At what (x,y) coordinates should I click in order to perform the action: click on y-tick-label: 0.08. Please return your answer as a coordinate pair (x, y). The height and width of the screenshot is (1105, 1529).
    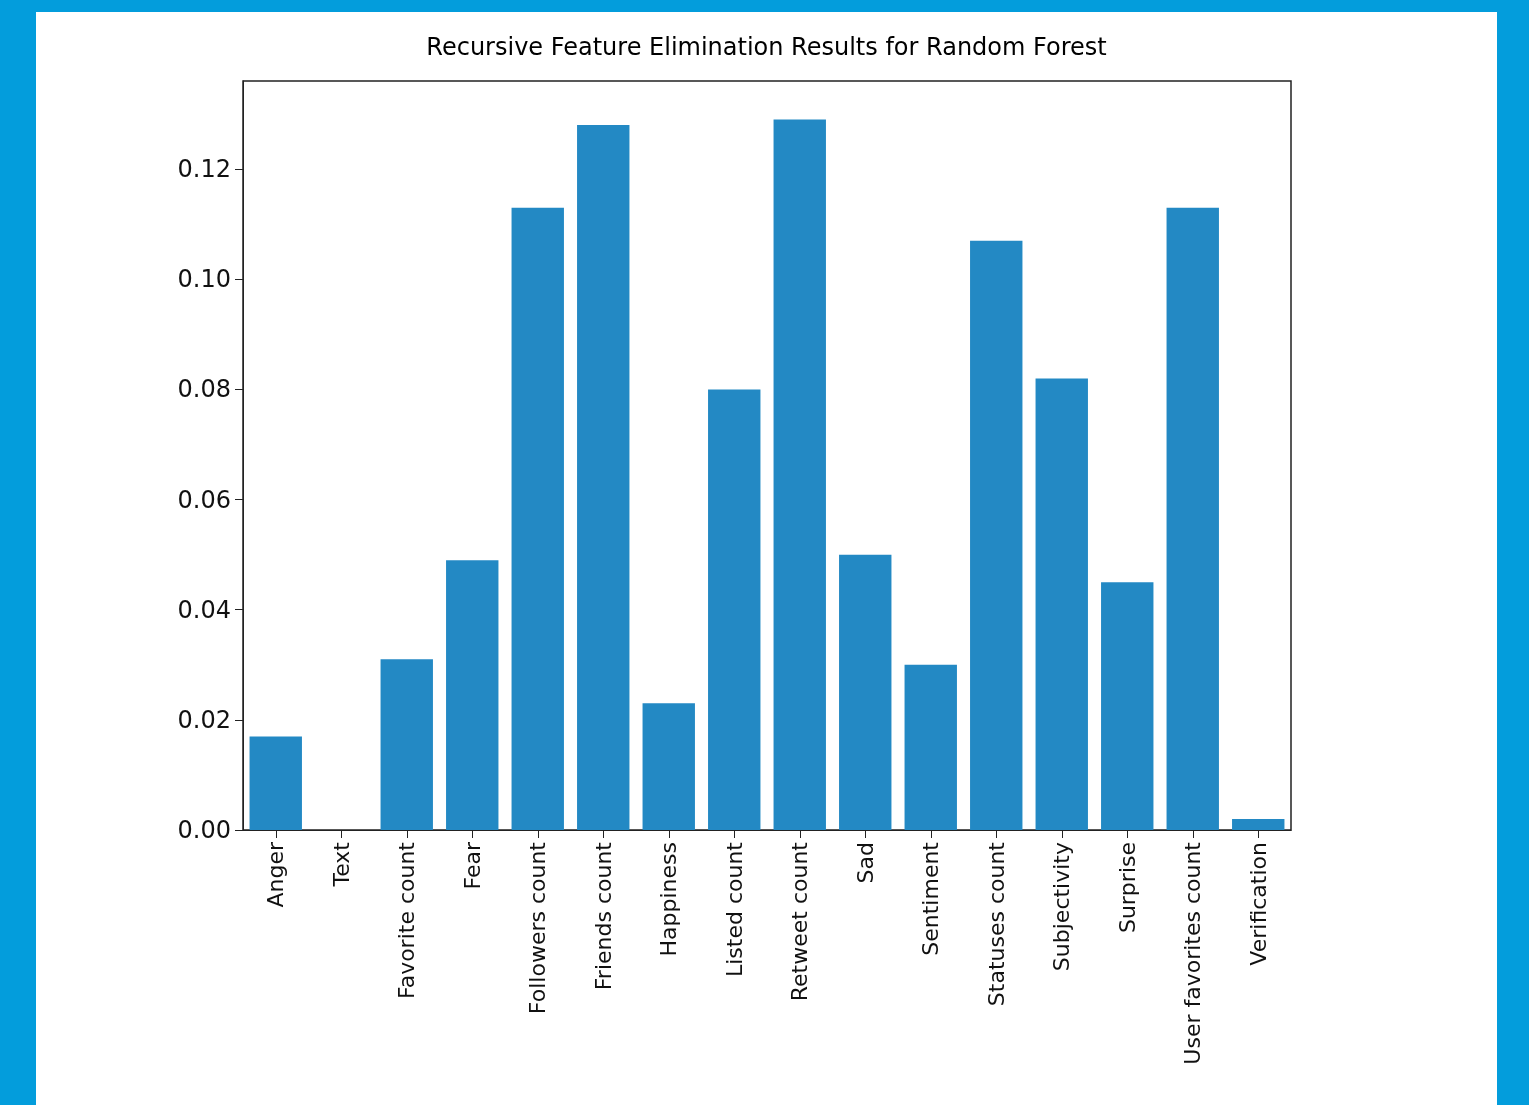
    Looking at the image, I should click on (204, 389).